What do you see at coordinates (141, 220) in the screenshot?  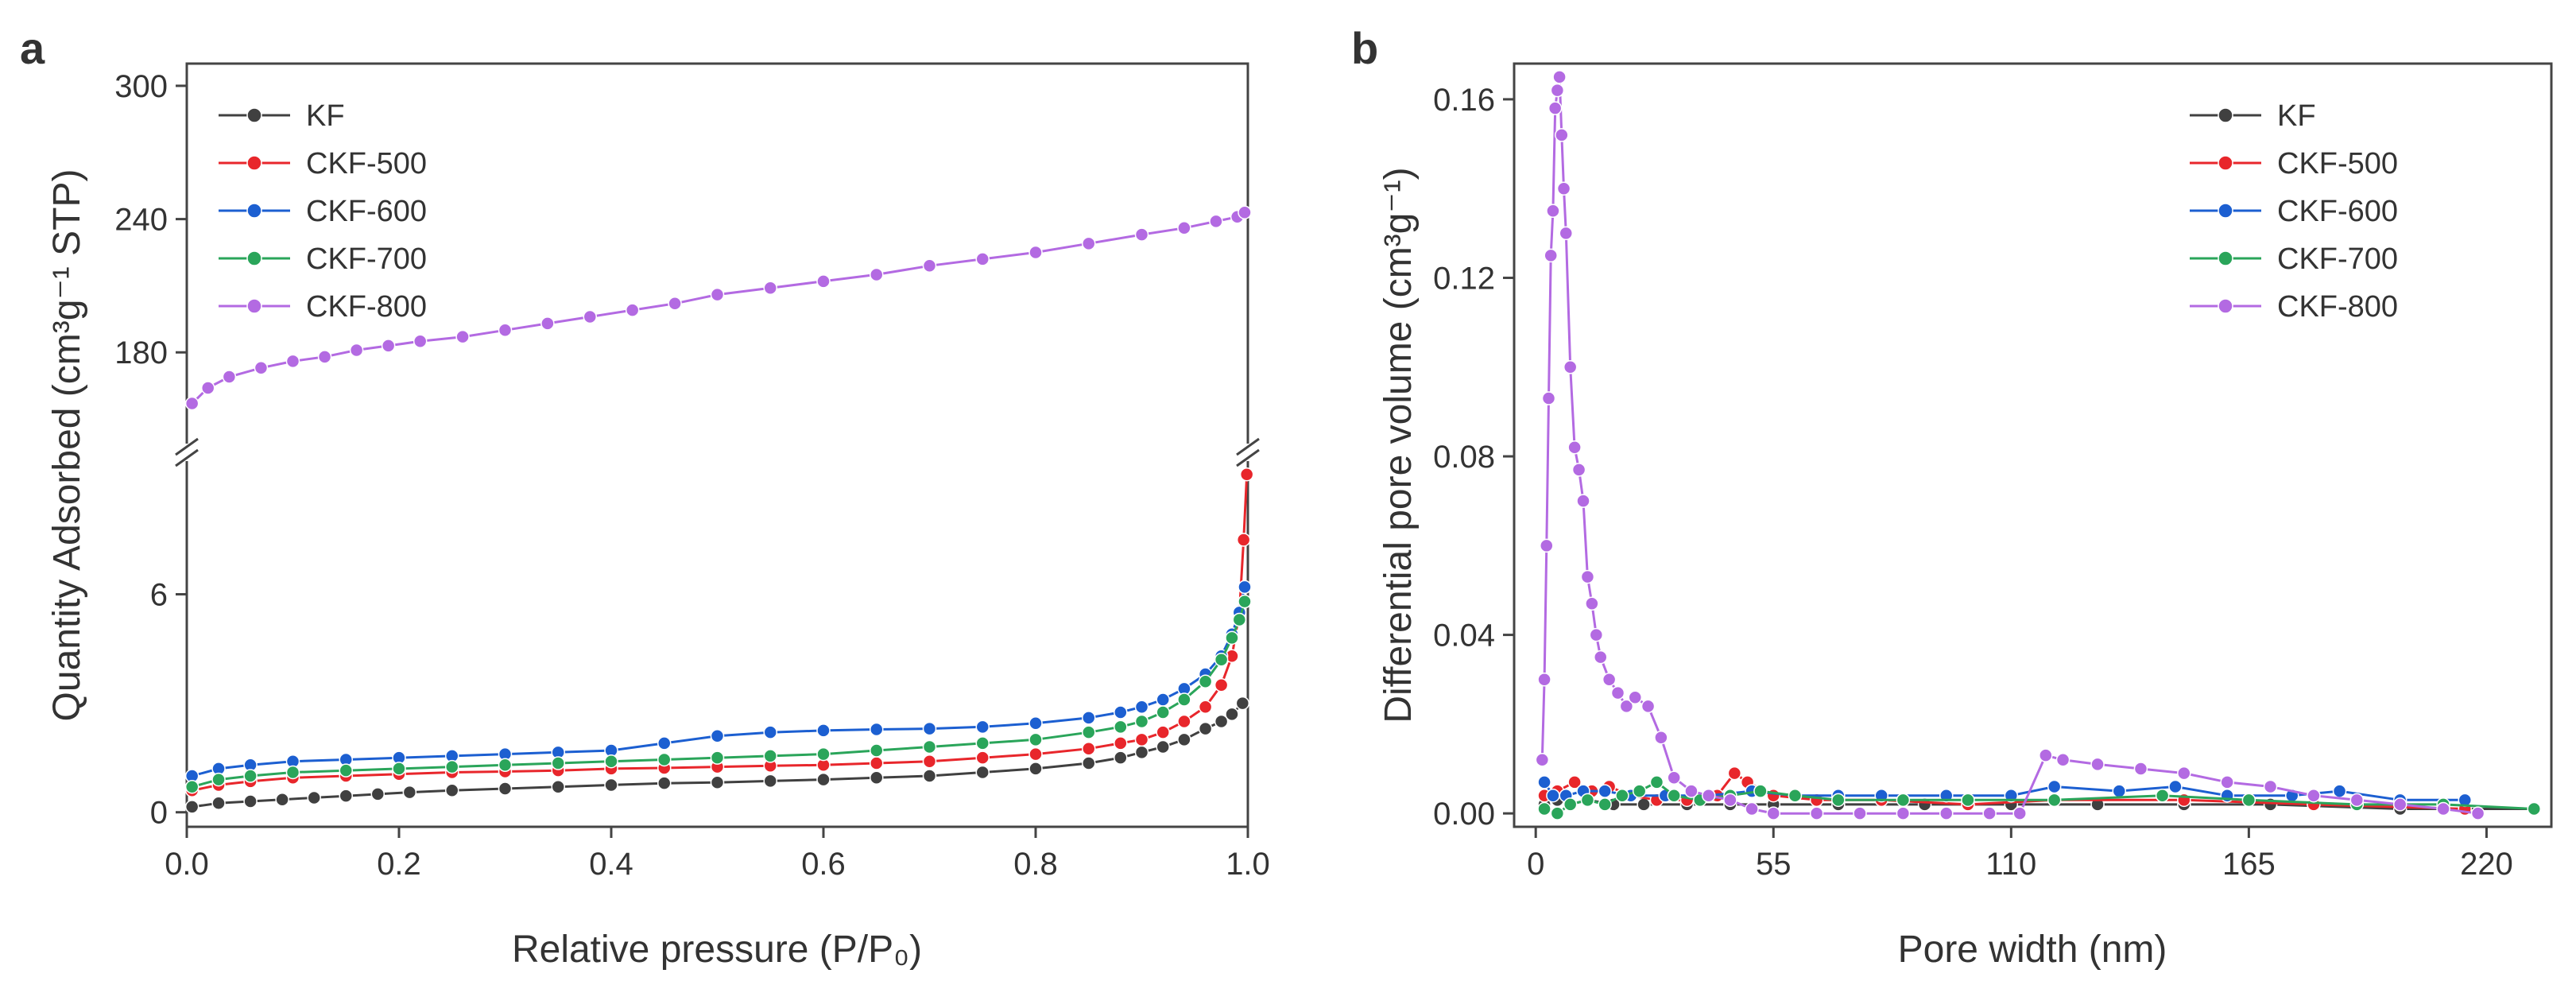 I see `y-tick-label: 240` at bounding box center [141, 220].